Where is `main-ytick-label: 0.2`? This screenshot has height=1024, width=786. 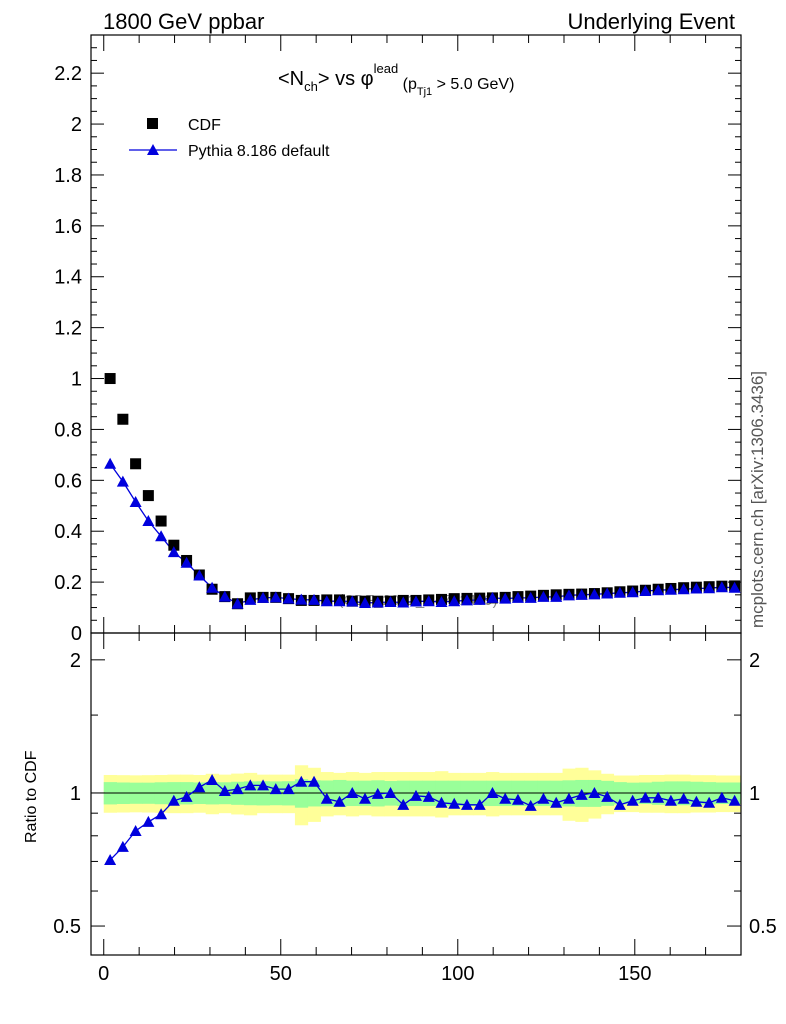
main-ytick-label: 0.2 is located at coordinates (68, 583).